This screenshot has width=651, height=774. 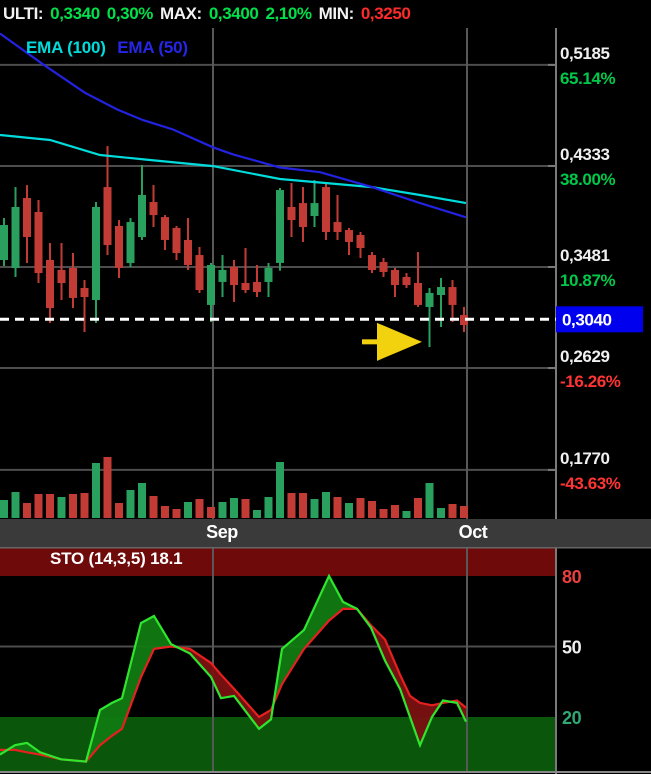 I want to click on ema50-legend-label: EMA (50), so click(x=152, y=47).